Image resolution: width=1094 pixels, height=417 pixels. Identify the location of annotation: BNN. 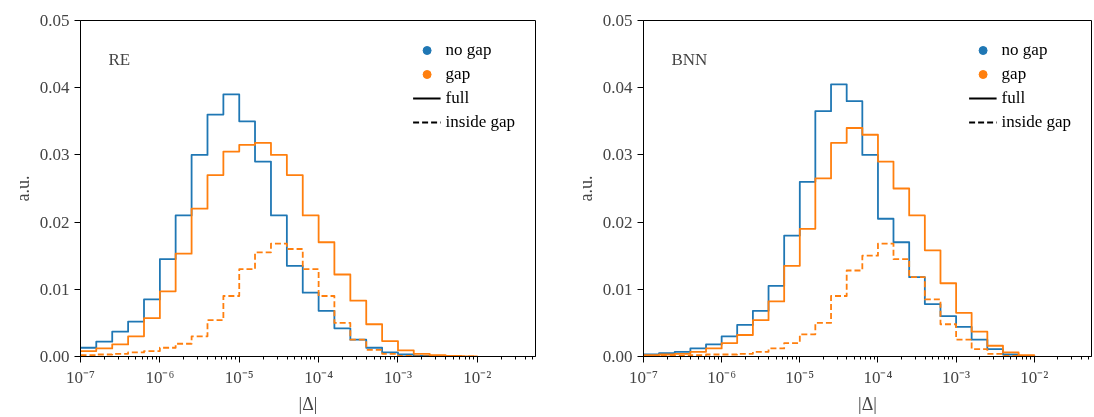
(689, 59).